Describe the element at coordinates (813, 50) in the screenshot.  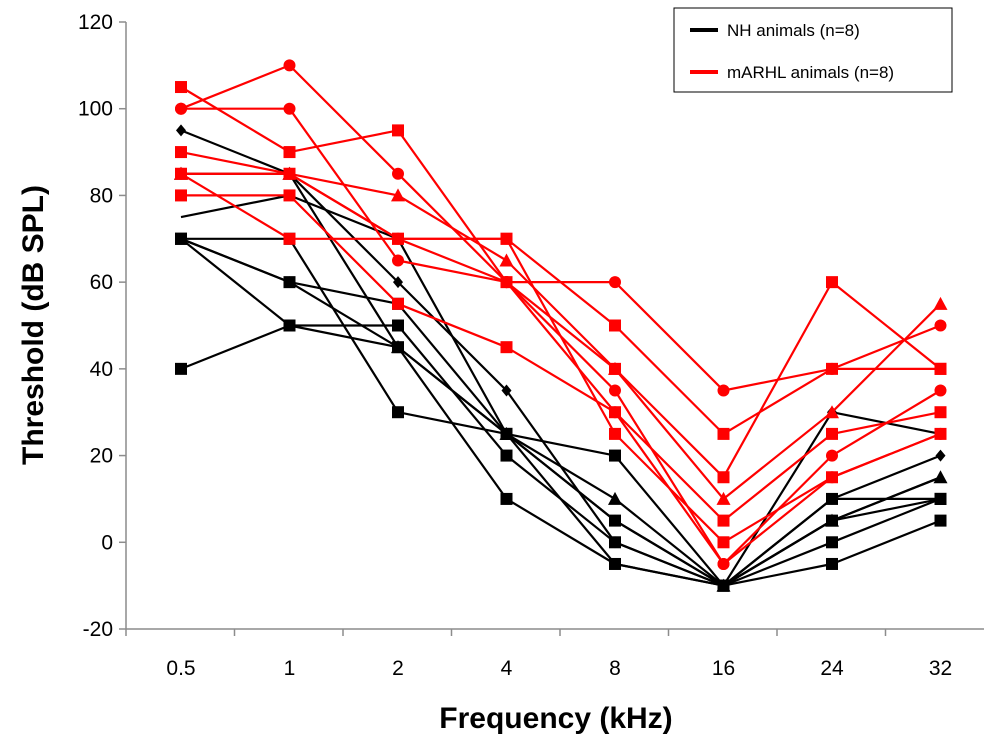
I see `legend: NH animals (n=8) mARHL animals (n=8)` at that location.